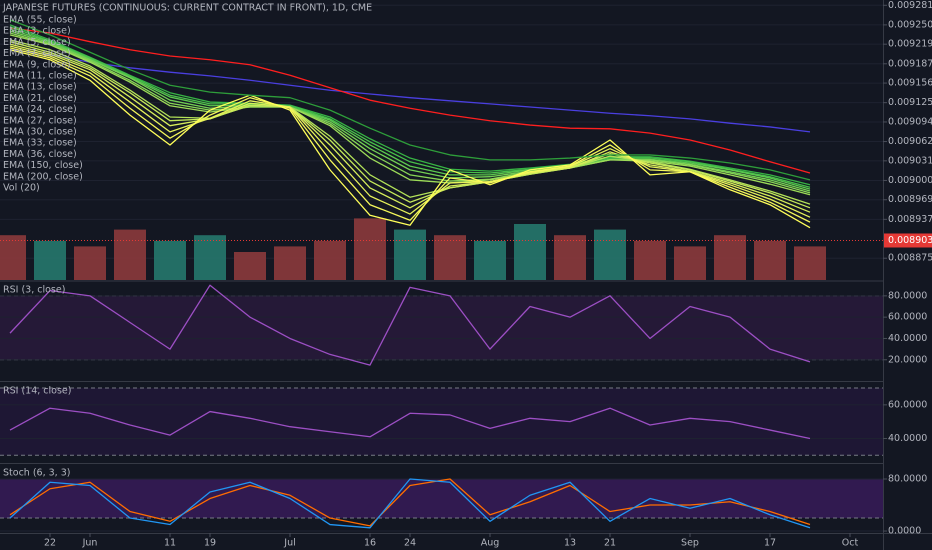 The image size is (932, 550). What do you see at coordinates (370, 543) in the screenshot?
I see `x-tick-label: 16` at bounding box center [370, 543].